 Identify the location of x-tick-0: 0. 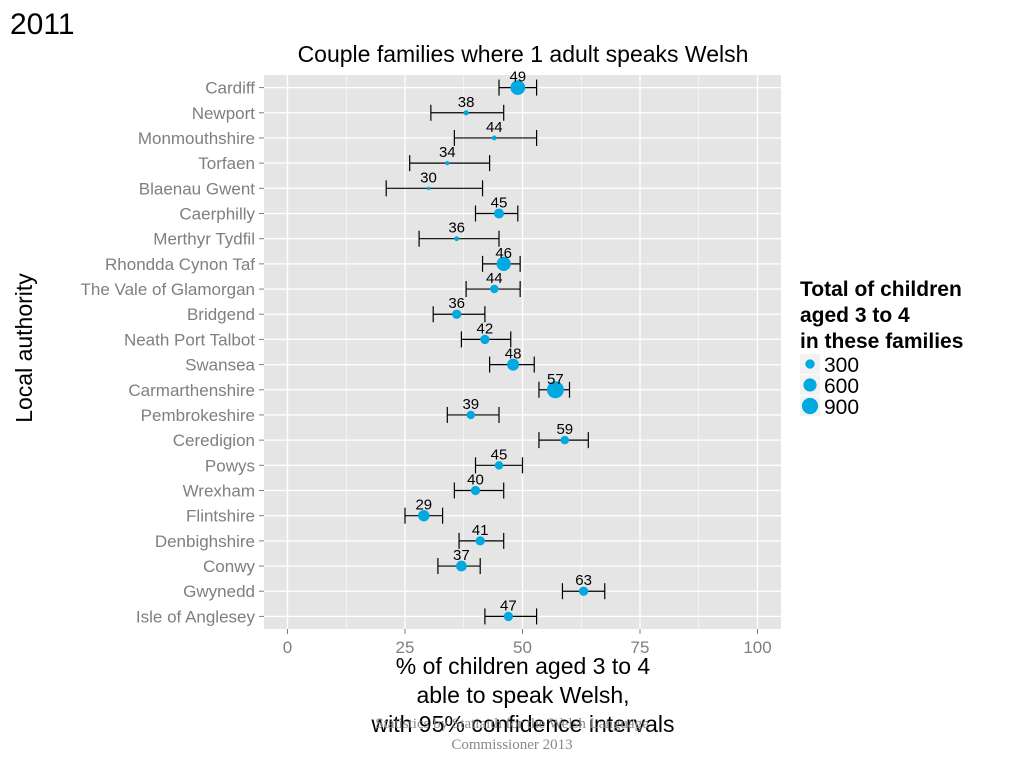
(287, 647).